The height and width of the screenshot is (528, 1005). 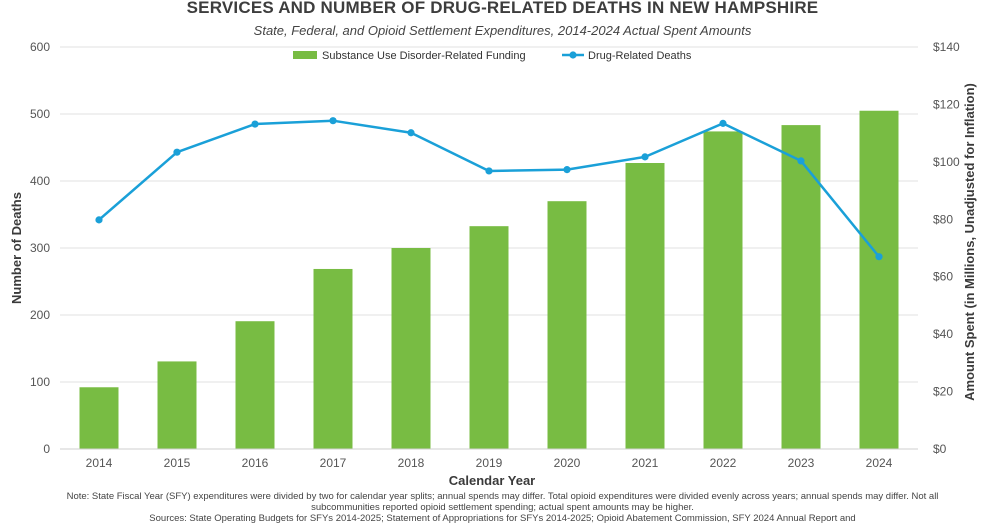 What do you see at coordinates (40, 248) in the screenshot?
I see `y-tick-label: 300` at bounding box center [40, 248].